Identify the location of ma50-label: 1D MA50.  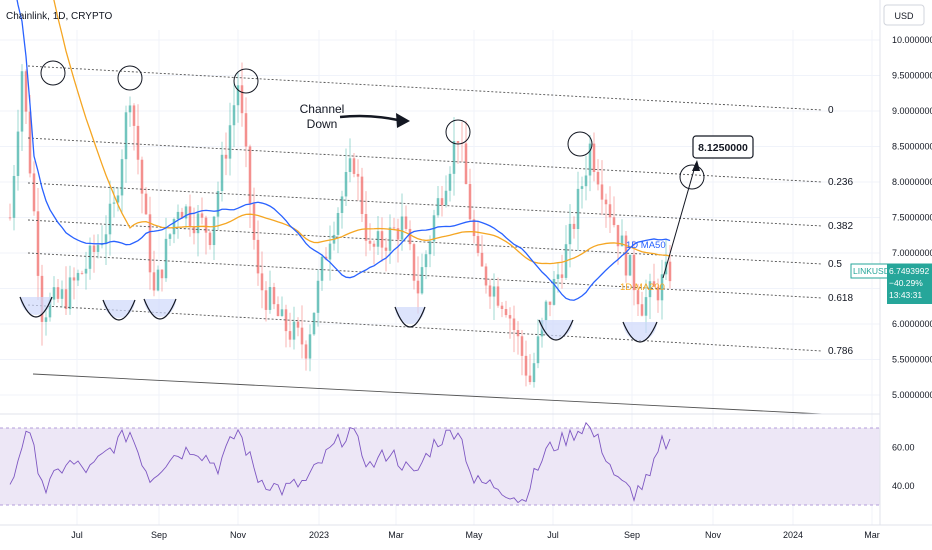
(646, 245).